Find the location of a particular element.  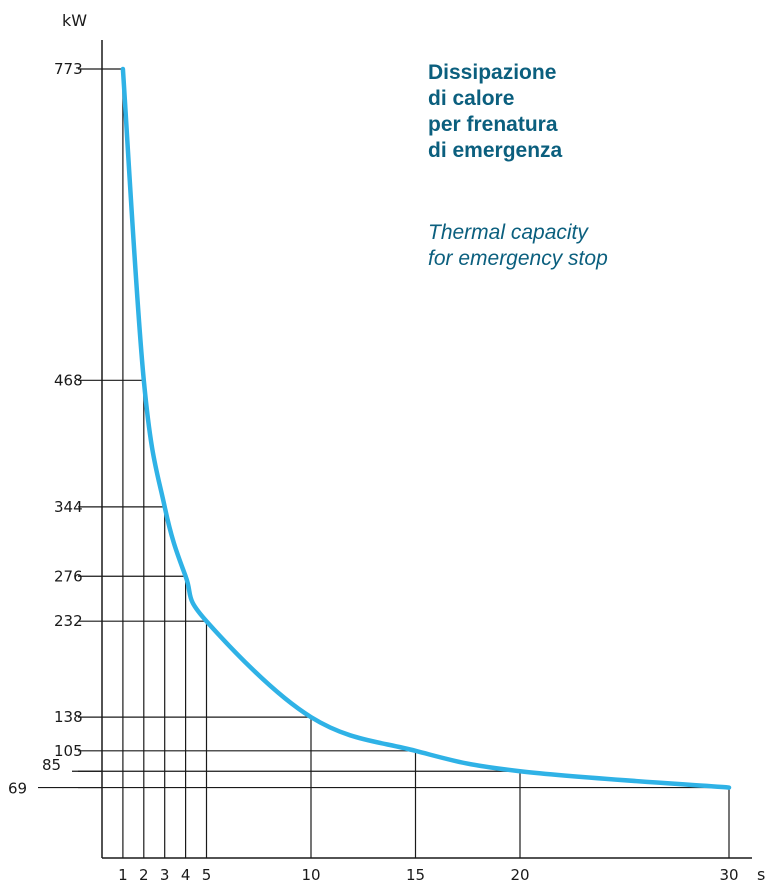

title-line-1: Dissipazione is located at coordinates (492, 72).